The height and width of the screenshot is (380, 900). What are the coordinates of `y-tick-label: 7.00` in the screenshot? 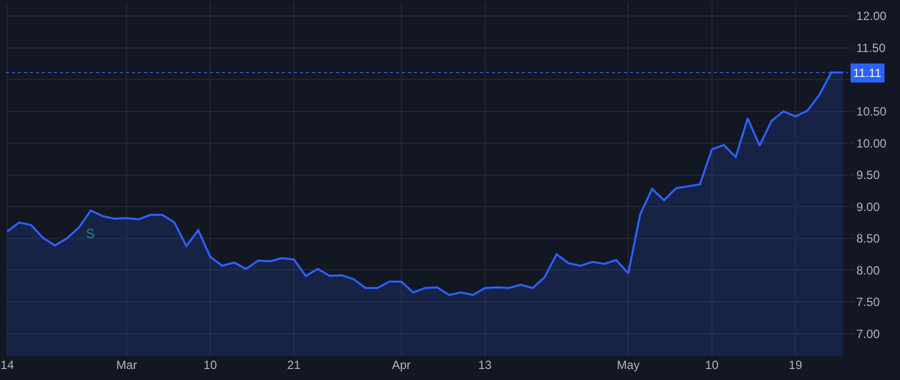 It's located at (868, 333).